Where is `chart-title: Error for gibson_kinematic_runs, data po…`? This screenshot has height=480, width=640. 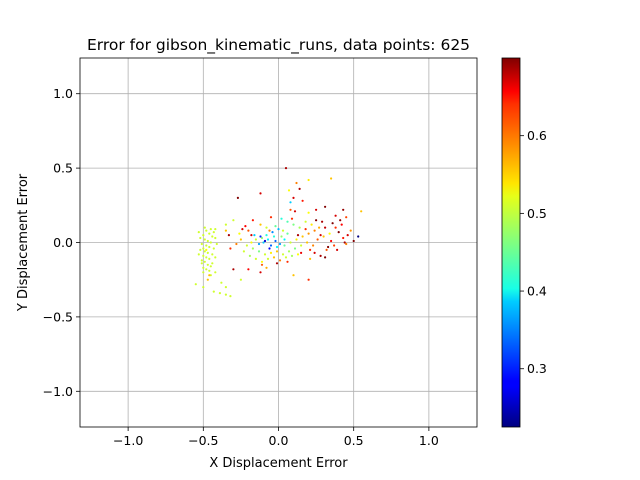
chart-title: Error for gibson_kinematic_runs, data po… is located at coordinates (278, 45).